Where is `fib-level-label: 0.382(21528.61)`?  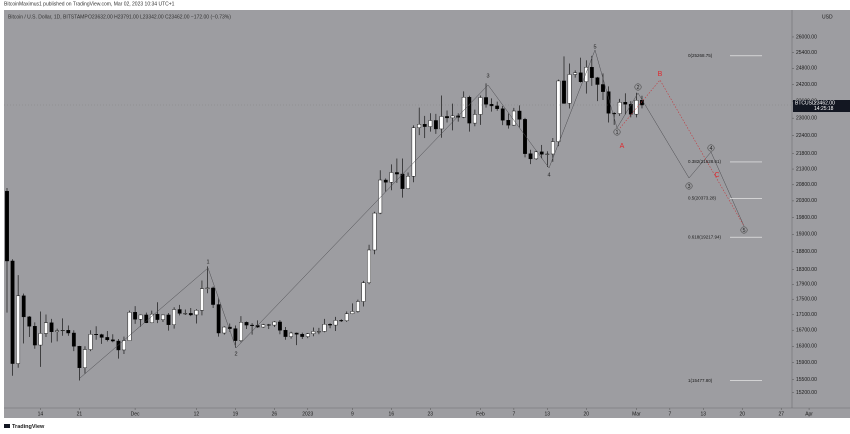 fib-level-label: 0.382(21528.61) is located at coordinates (705, 161).